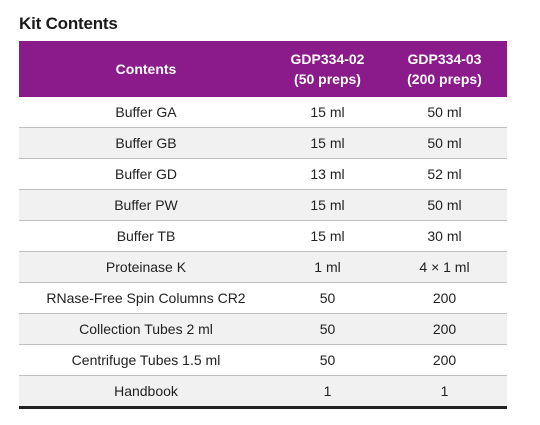 The height and width of the screenshot is (425, 540). Describe the element at coordinates (146, 205) in the screenshot. I see `item-name: Buffer PW` at that location.